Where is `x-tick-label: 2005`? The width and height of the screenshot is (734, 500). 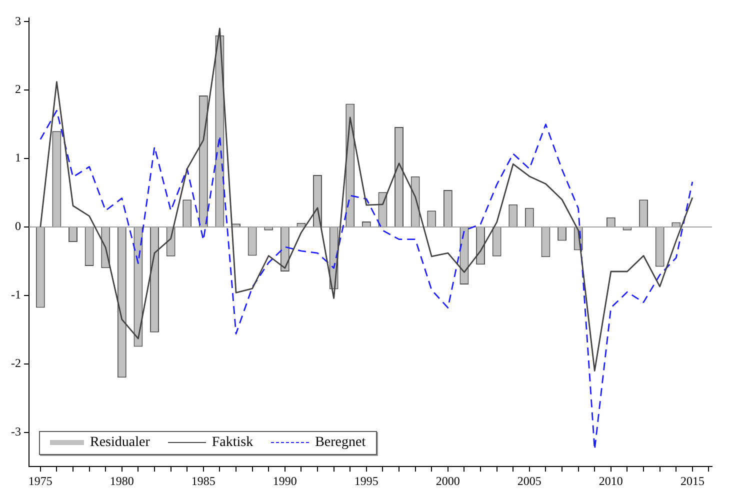 x-tick-label: 2005 is located at coordinates (529, 481).